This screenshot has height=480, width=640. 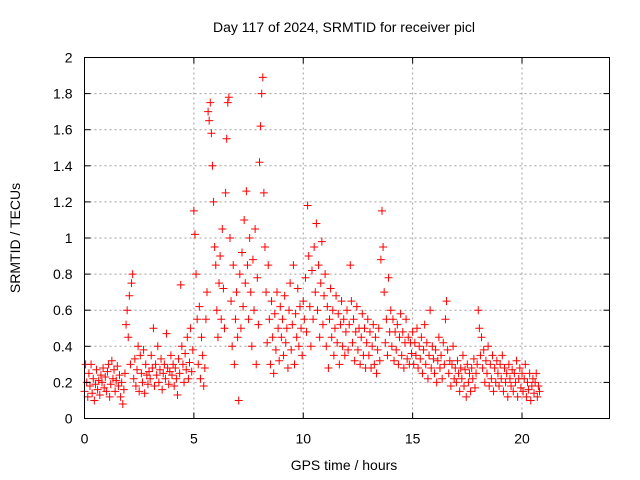 What do you see at coordinates (413, 439) in the screenshot?
I see `x-tick-label: 15` at bounding box center [413, 439].